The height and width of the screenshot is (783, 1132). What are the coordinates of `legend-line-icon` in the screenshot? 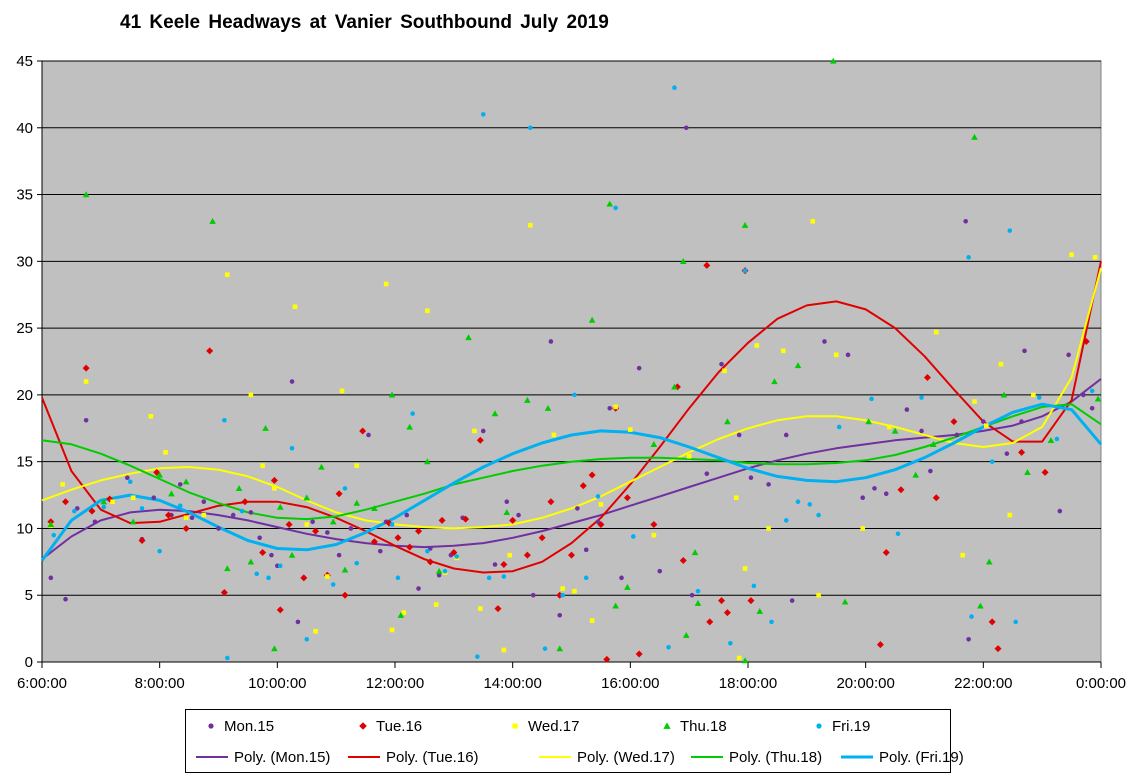 It's located at (707, 757).